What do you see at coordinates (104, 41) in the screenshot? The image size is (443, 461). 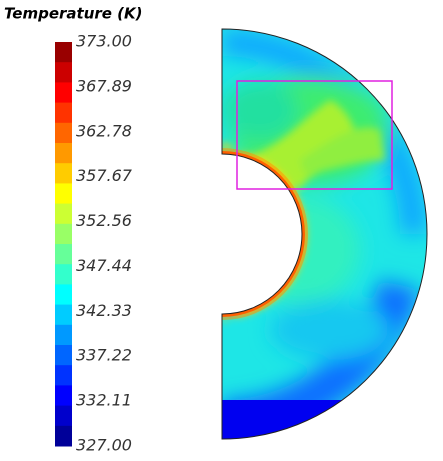 I see `colorbar-label: 373.00` at bounding box center [104, 41].